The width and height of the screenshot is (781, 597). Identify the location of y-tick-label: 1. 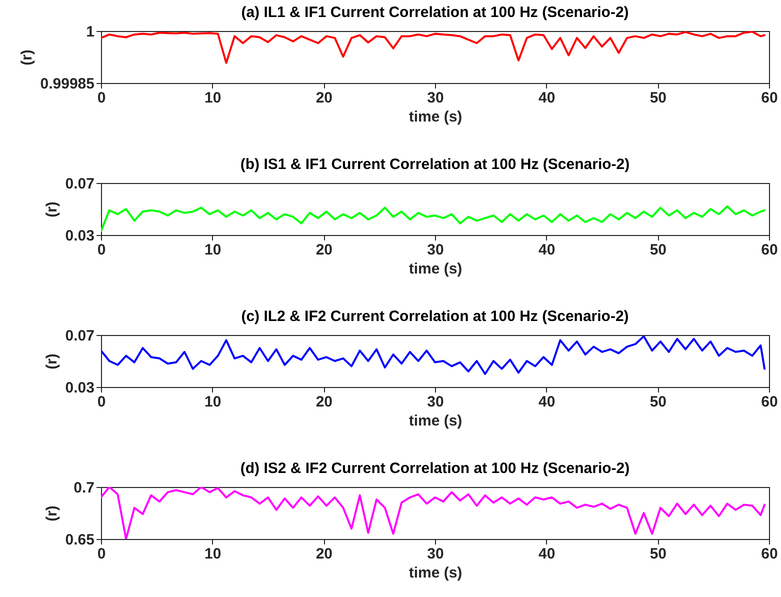
(90, 32).